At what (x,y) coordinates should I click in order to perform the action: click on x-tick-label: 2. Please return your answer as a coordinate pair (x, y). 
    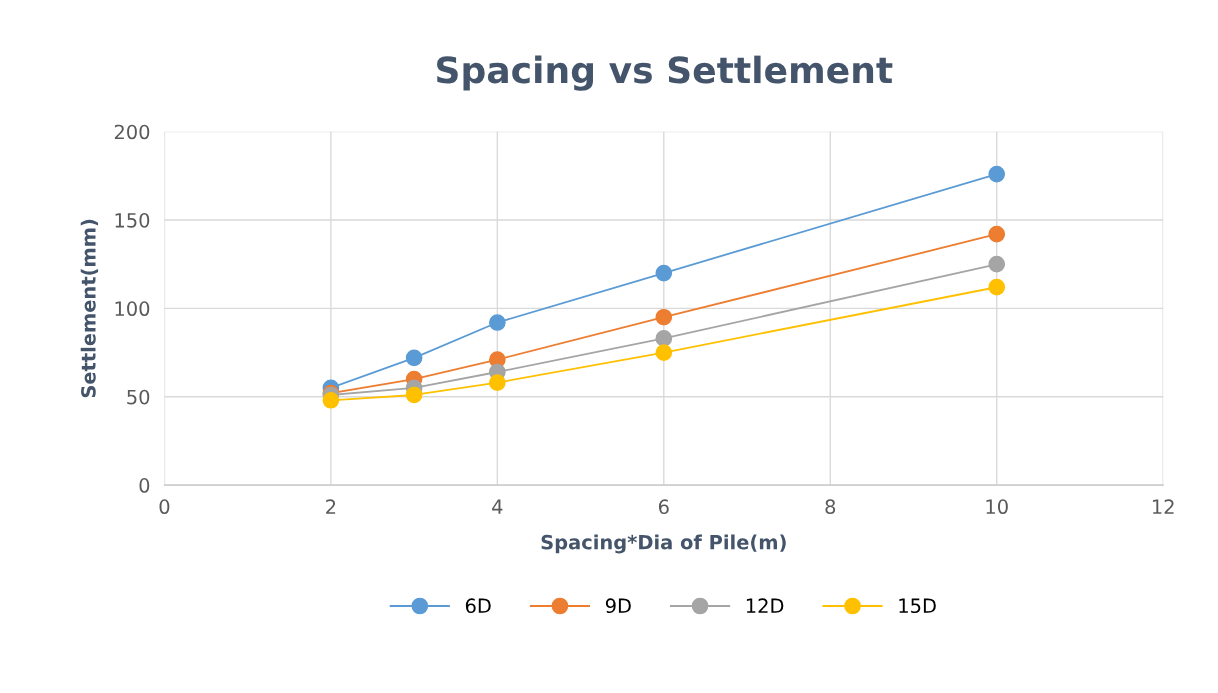
    Looking at the image, I should click on (331, 506).